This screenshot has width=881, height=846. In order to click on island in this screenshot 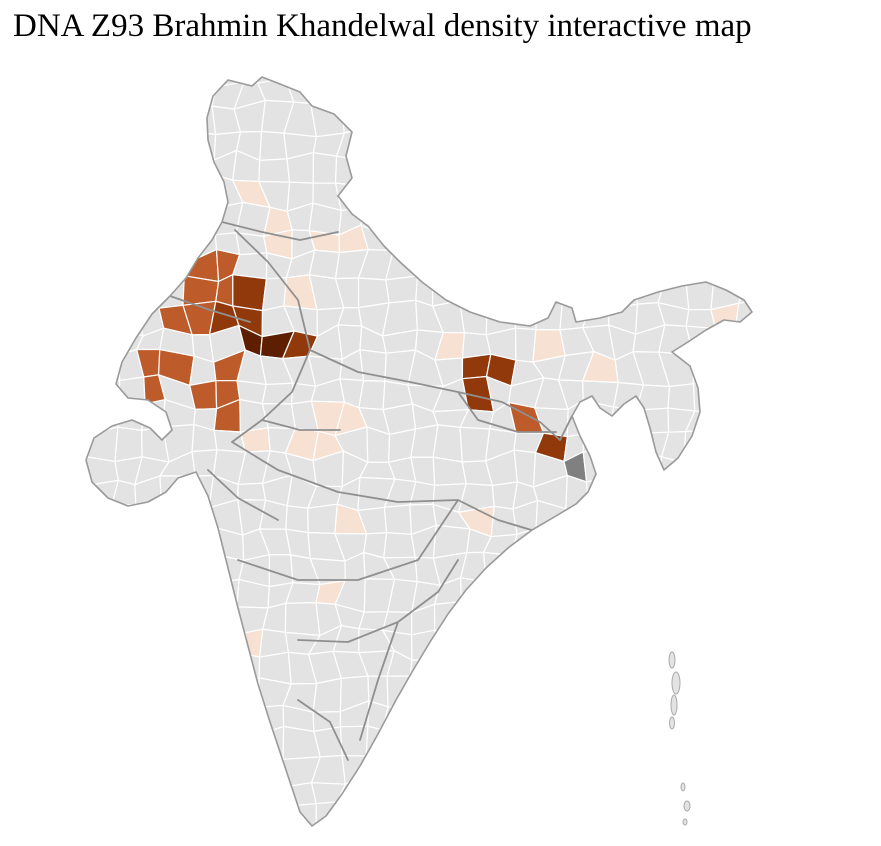, I will do `click(676, 683)`.